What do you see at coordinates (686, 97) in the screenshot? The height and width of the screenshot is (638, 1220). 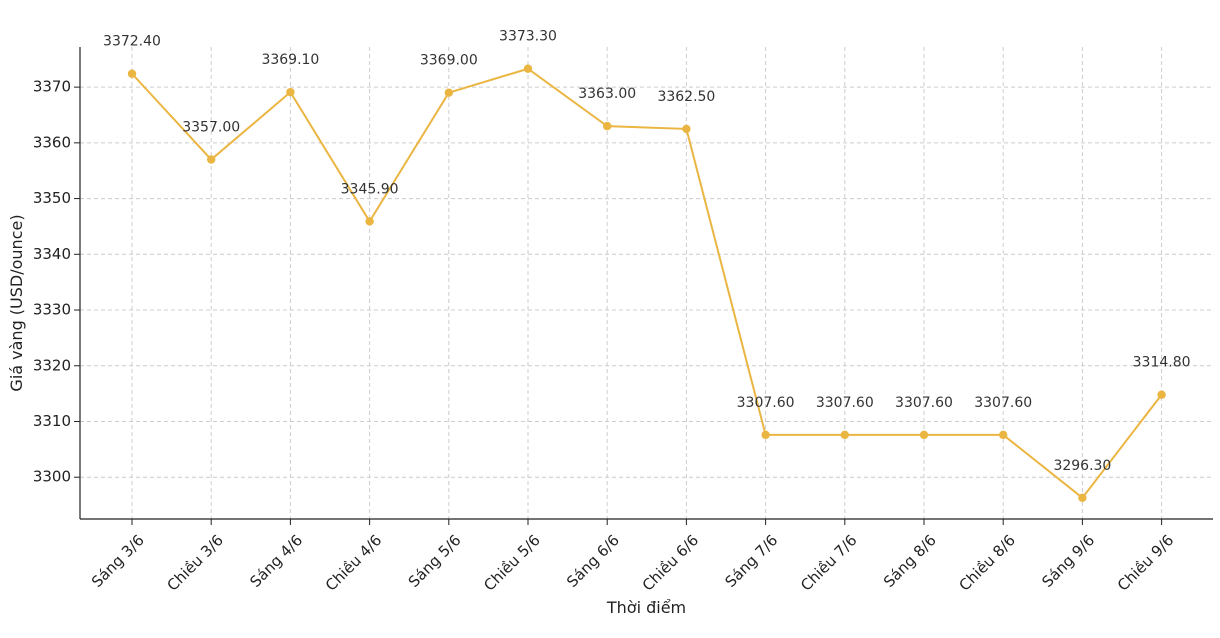 I see `data-label: 3362.50` at bounding box center [686, 97].